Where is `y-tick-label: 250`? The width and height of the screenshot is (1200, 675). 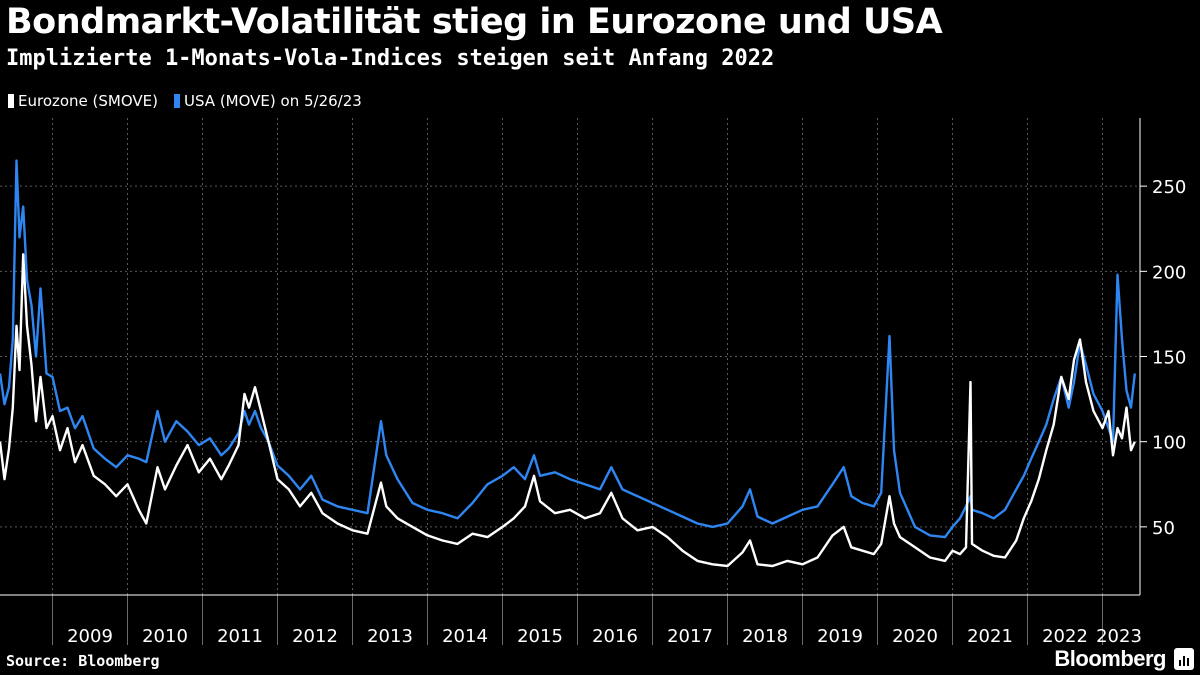
y-tick-label: 250 is located at coordinates (1169, 187).